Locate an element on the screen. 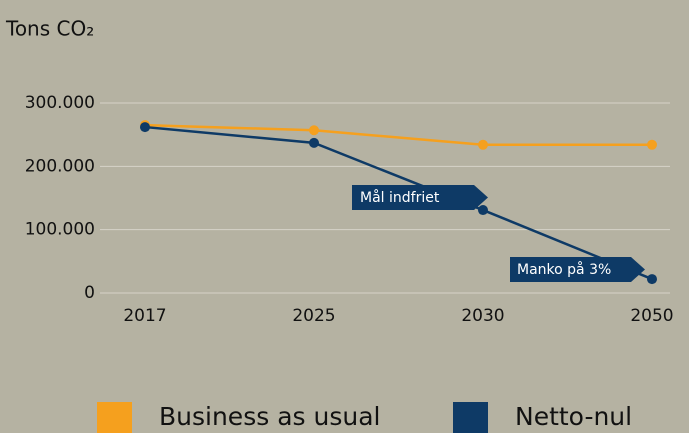 The height and width of the screenshot is (433, 689). annotation: Manko på 3% is located at coordinates (577, 269).